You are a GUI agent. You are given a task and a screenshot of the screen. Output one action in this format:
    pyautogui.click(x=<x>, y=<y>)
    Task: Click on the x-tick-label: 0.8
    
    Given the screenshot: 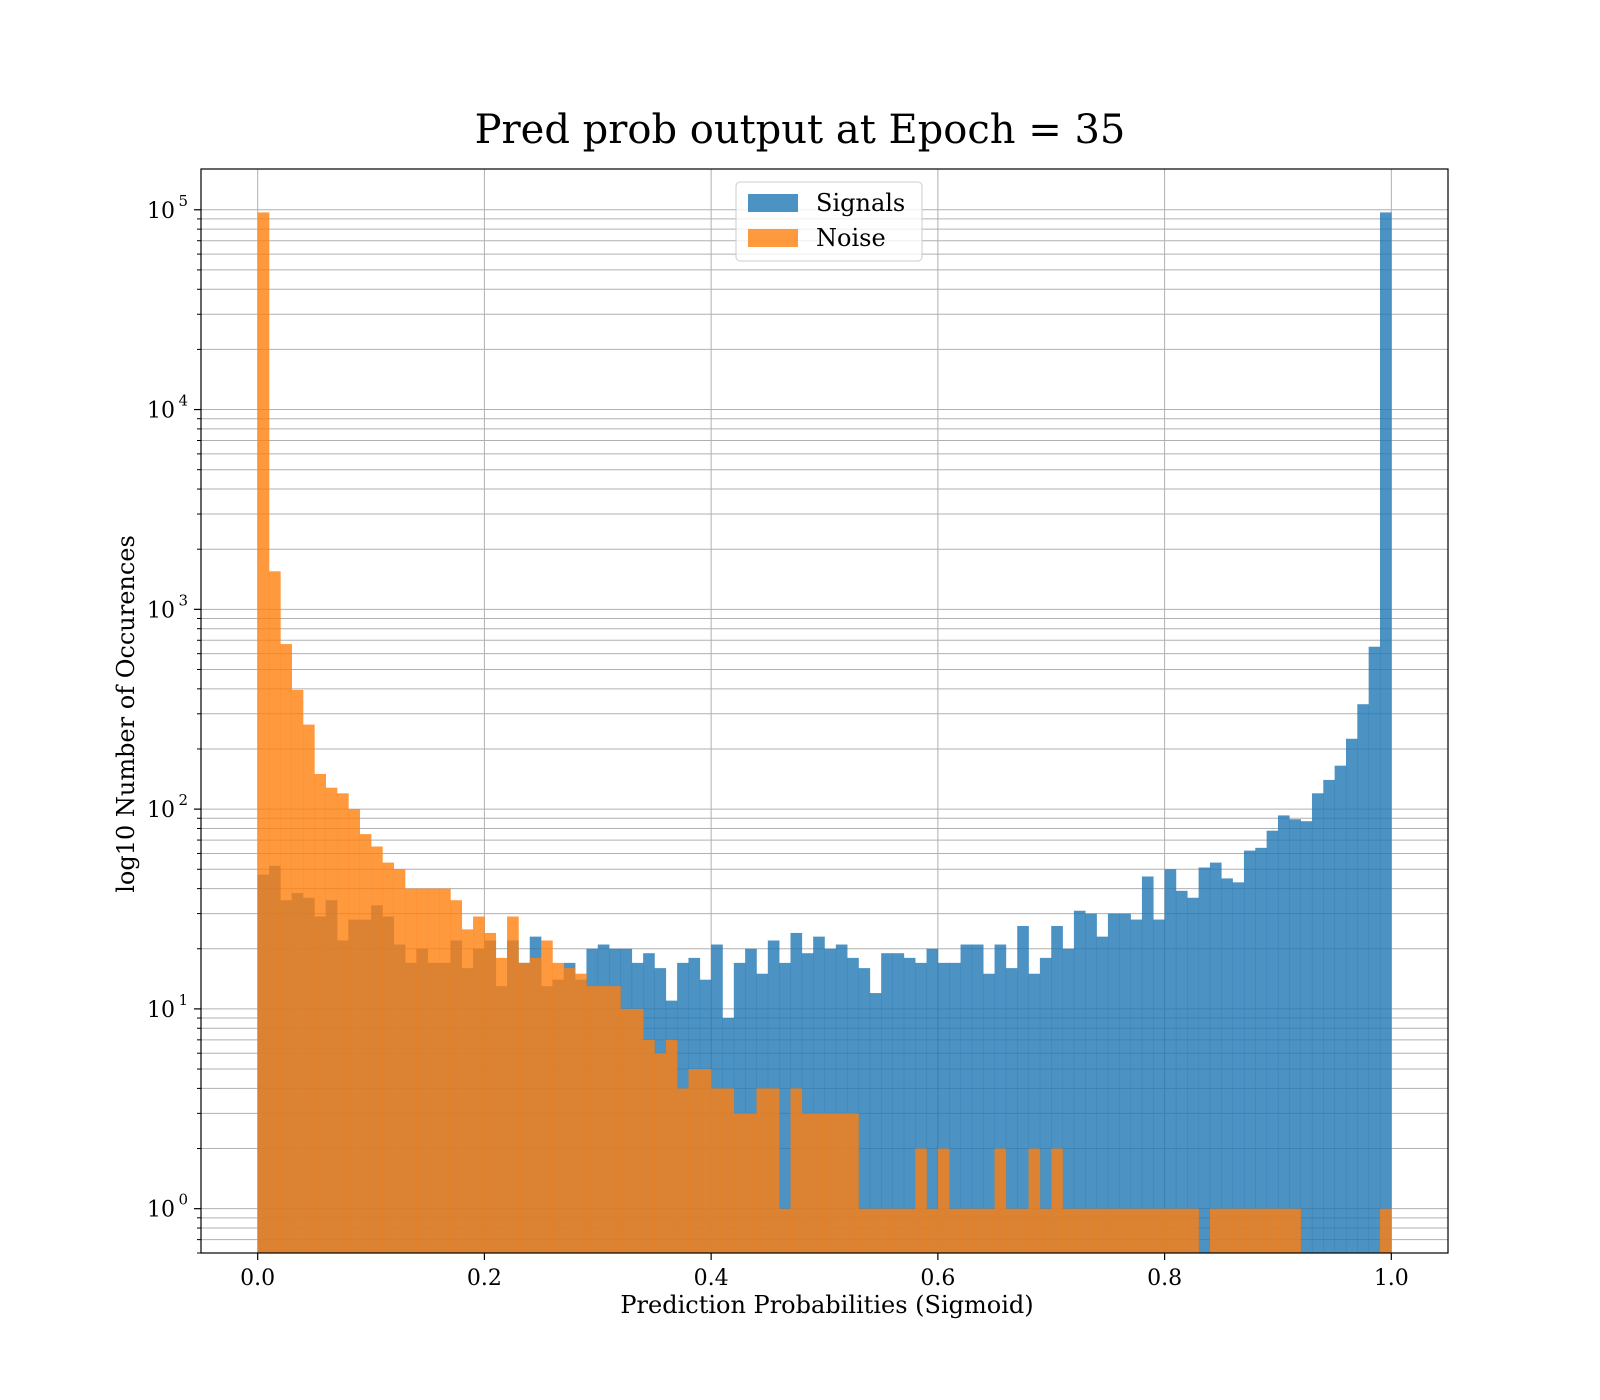 What is the action you would take?
    pyautogui.click(x=1164, y=1278)
    